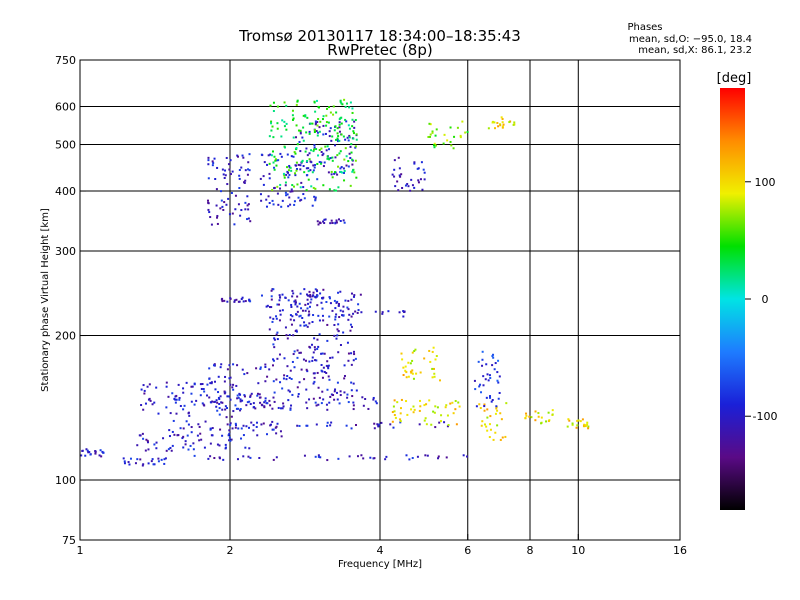 The height and width of the screenshot is (600, 800). What do you see at coordinates (65, 191) in the screenshot?
I see `y-tick-label: 400` at bounding box center [65, 191].